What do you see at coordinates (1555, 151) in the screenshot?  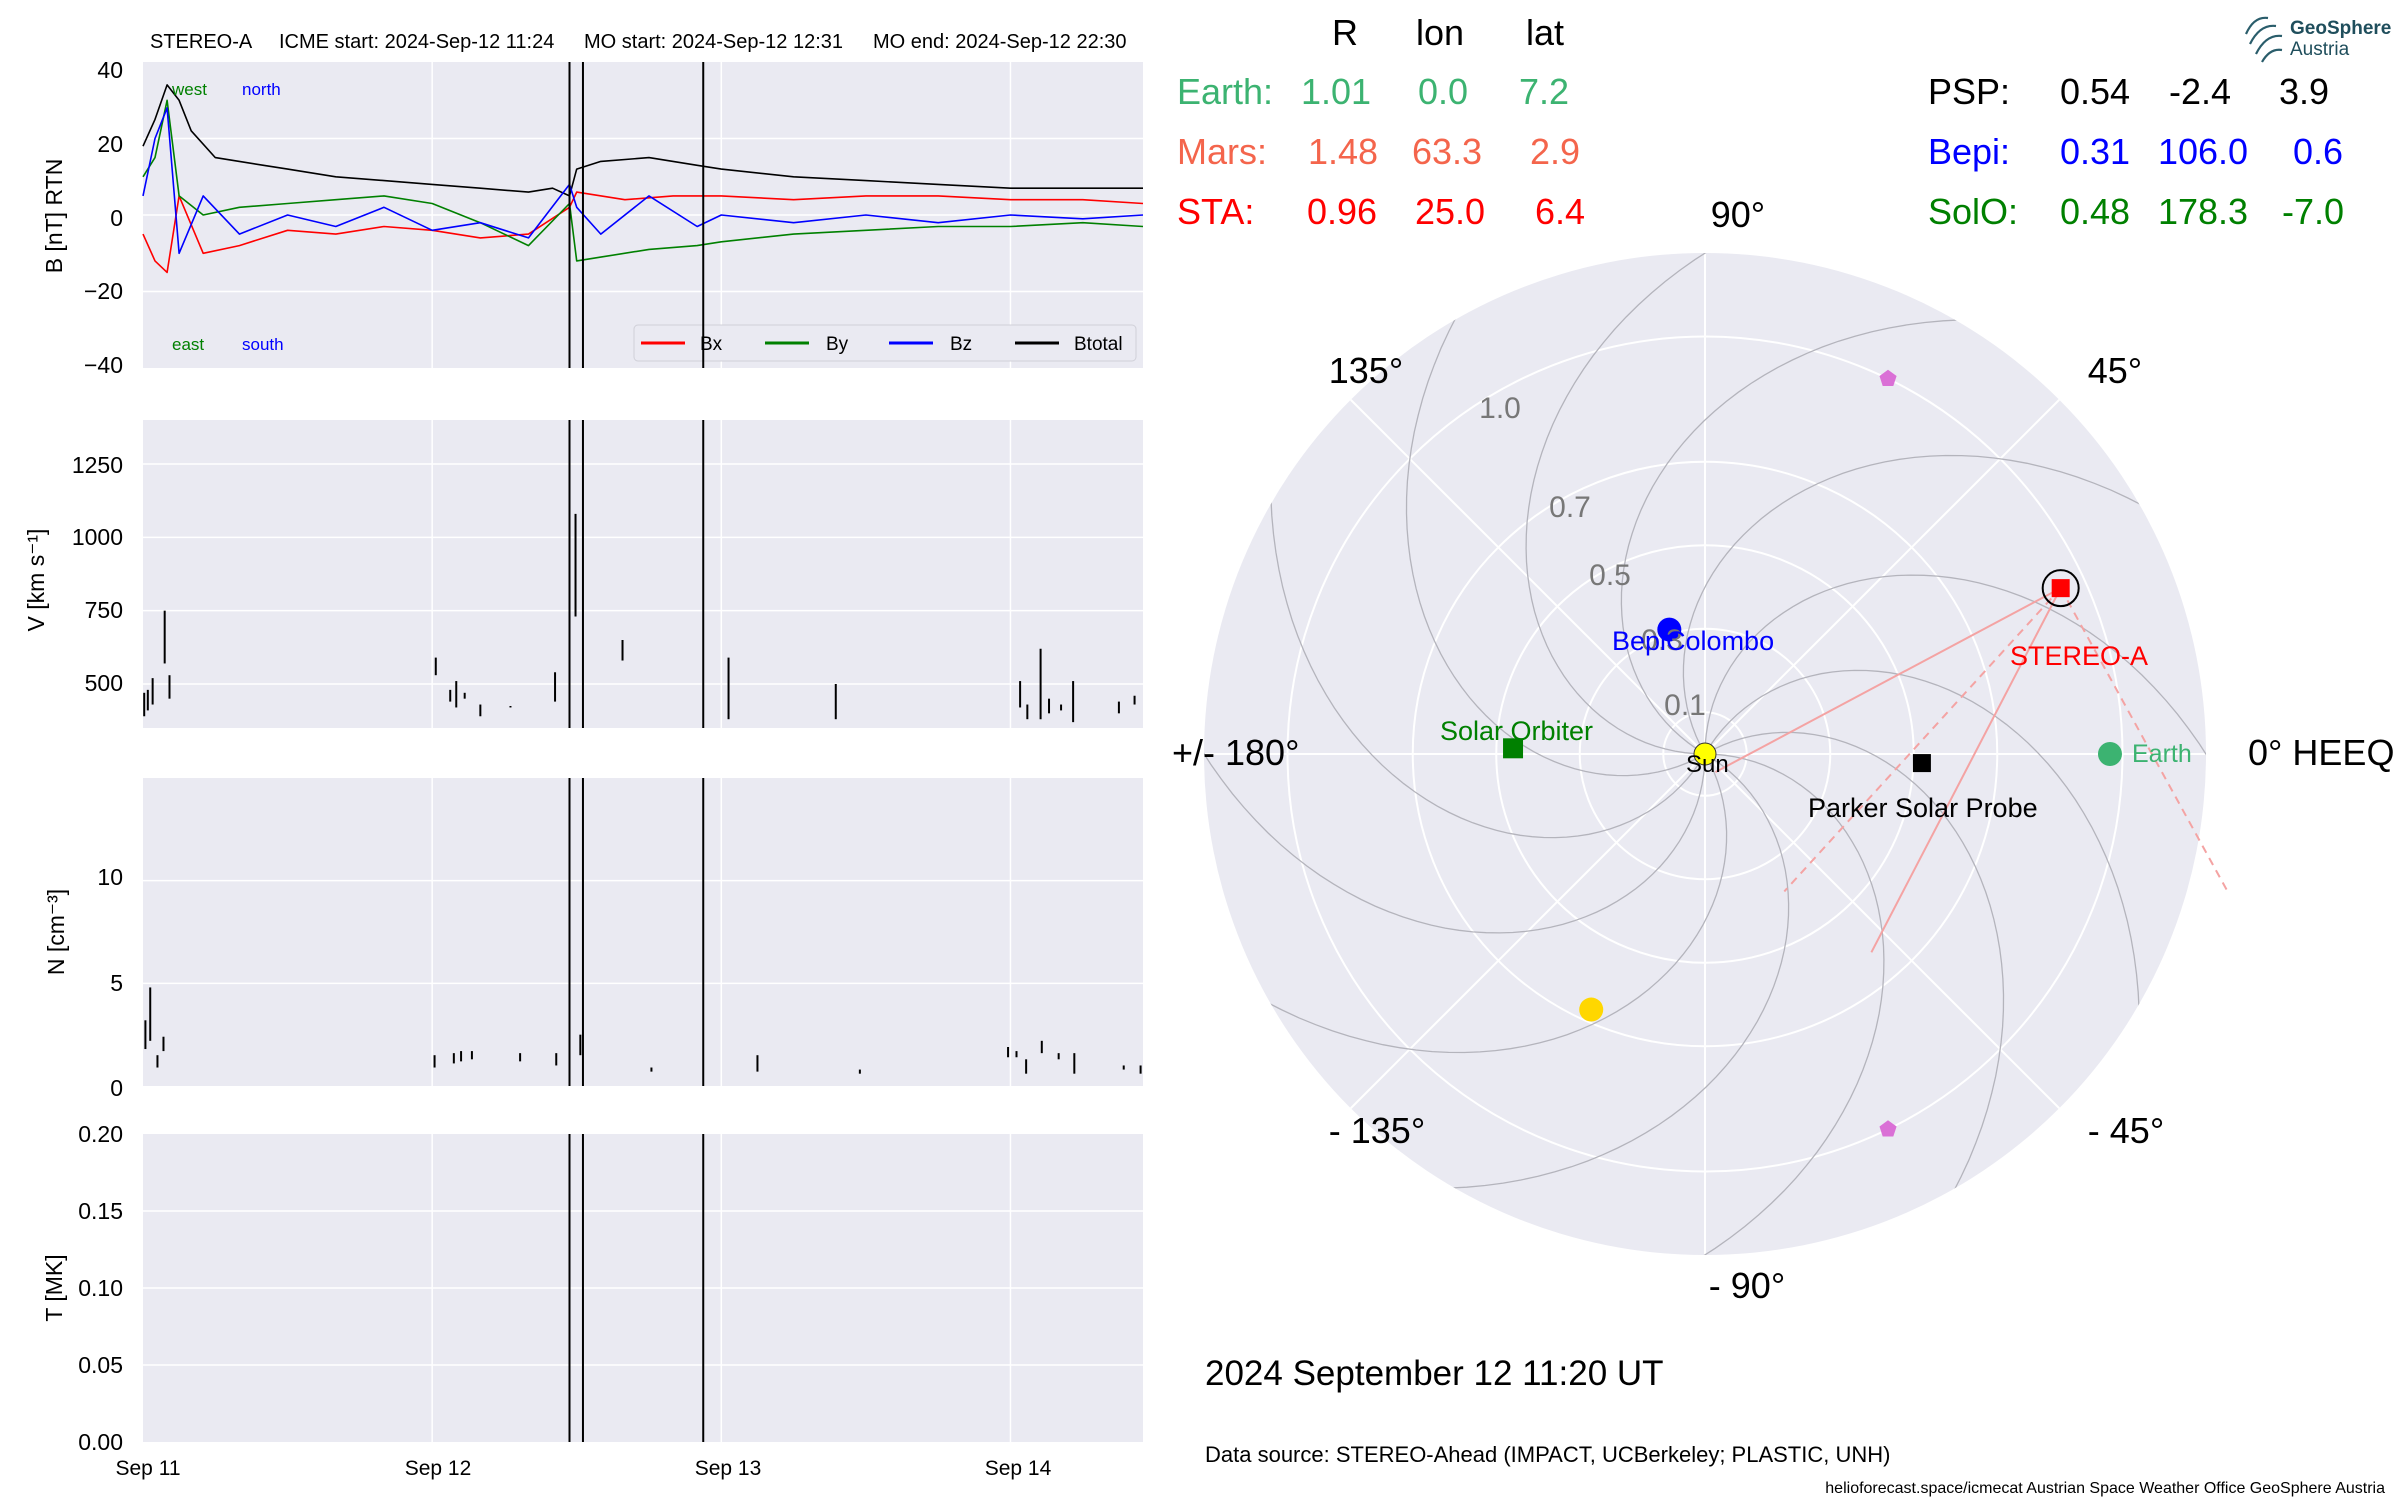 I see `mars-lat: 2.9` at bounding box center [1555, 151].